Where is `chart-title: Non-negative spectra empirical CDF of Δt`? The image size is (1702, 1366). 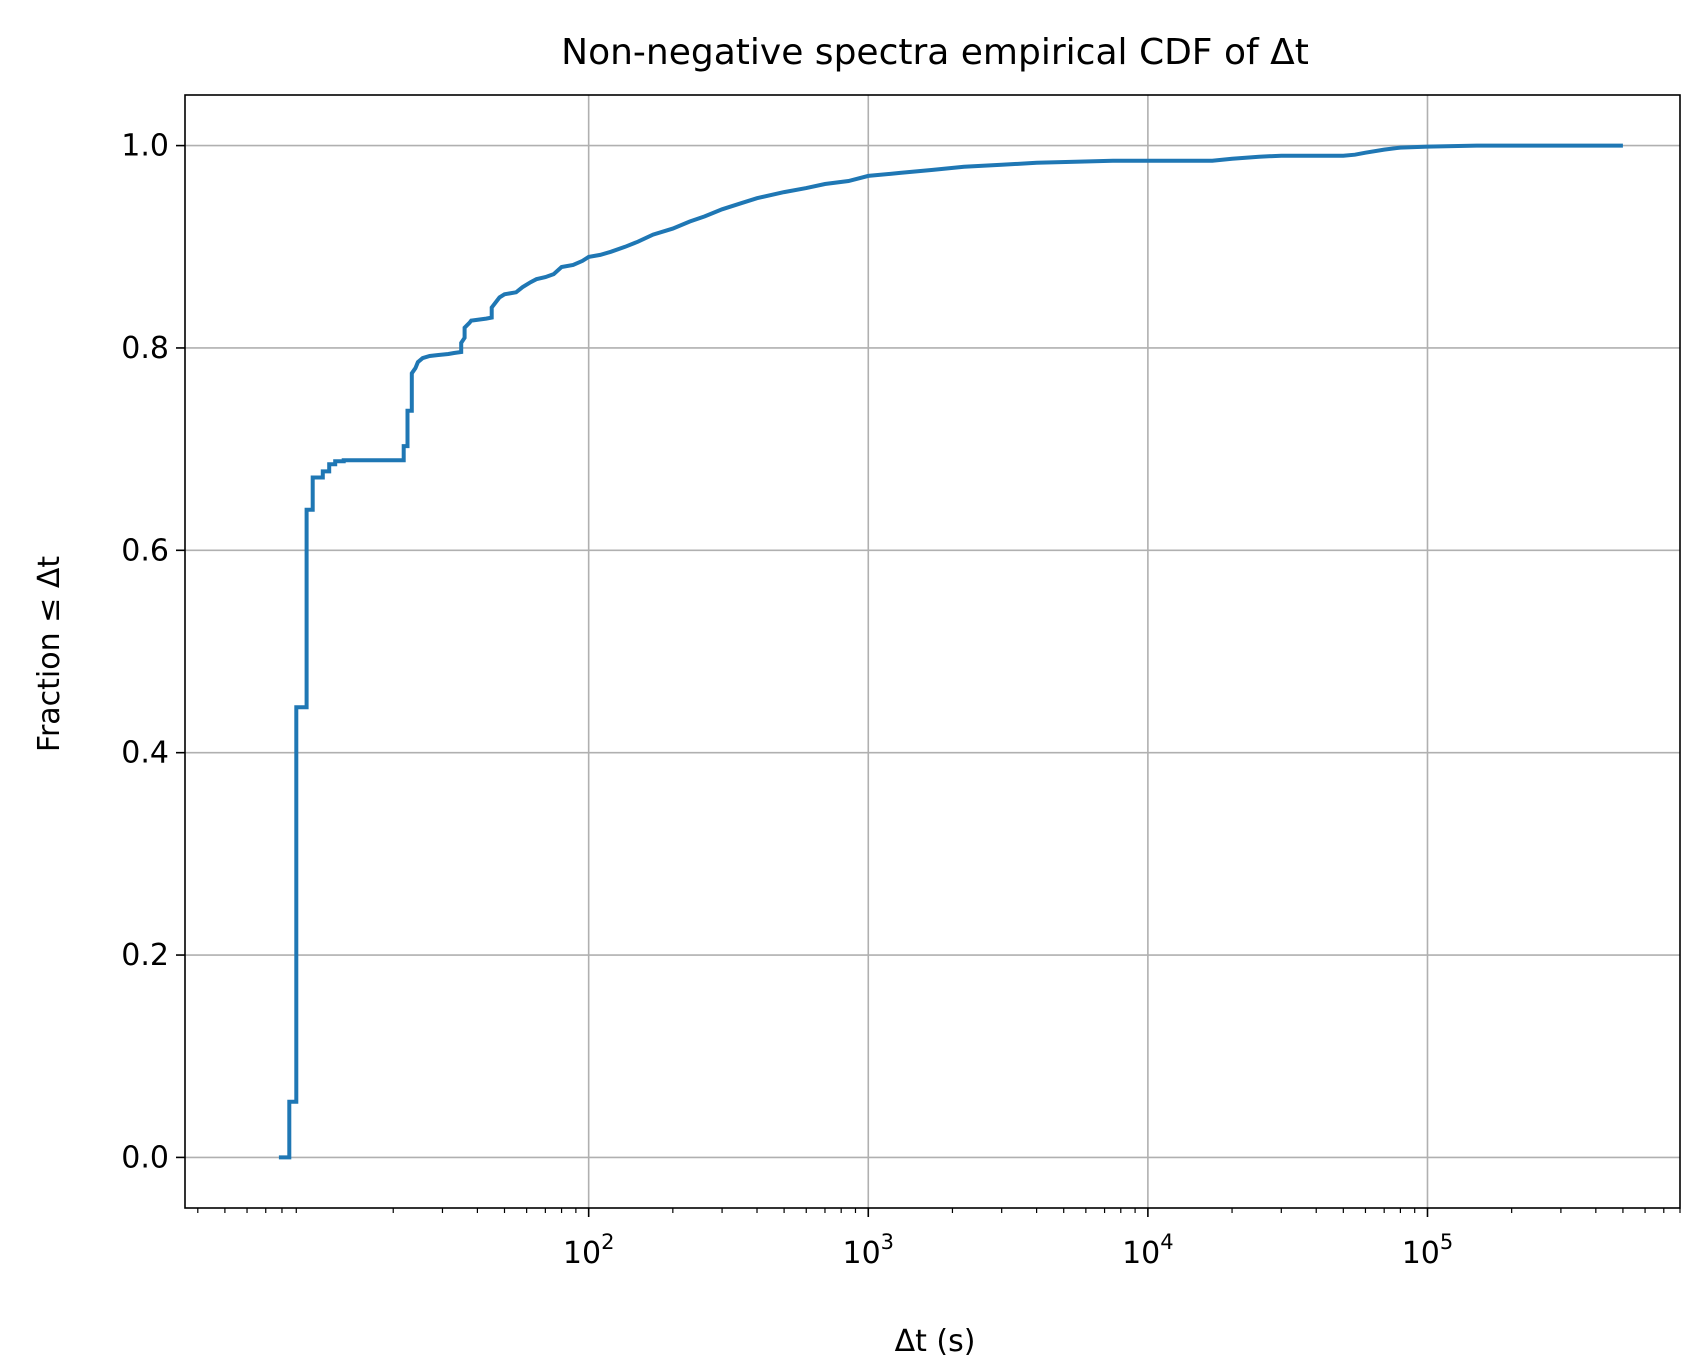
chart-title: Non-negative spectra empirical CDF of Δt is located at coordinates (935, 52).